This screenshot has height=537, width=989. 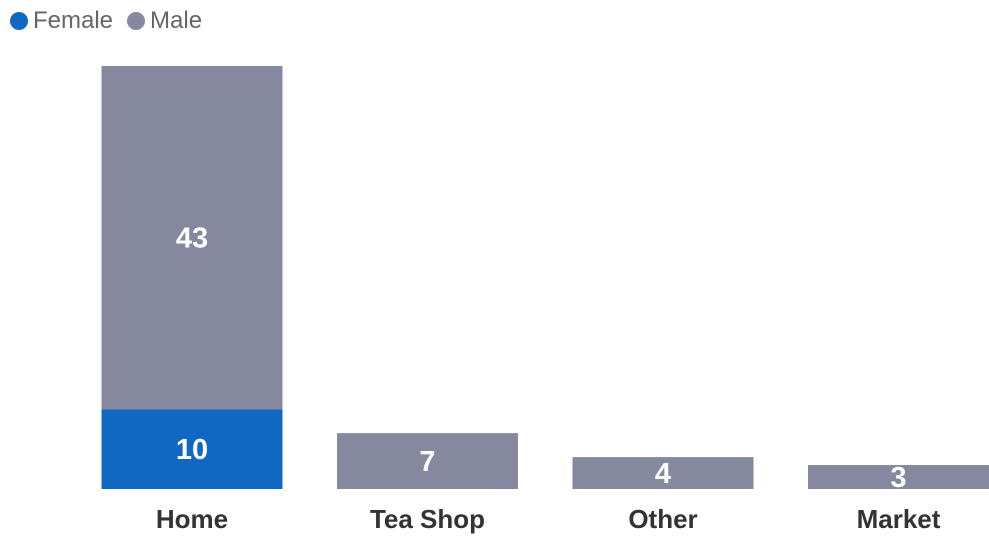 I want to click on legend-item-male: Male, so click(x=164, y=21).